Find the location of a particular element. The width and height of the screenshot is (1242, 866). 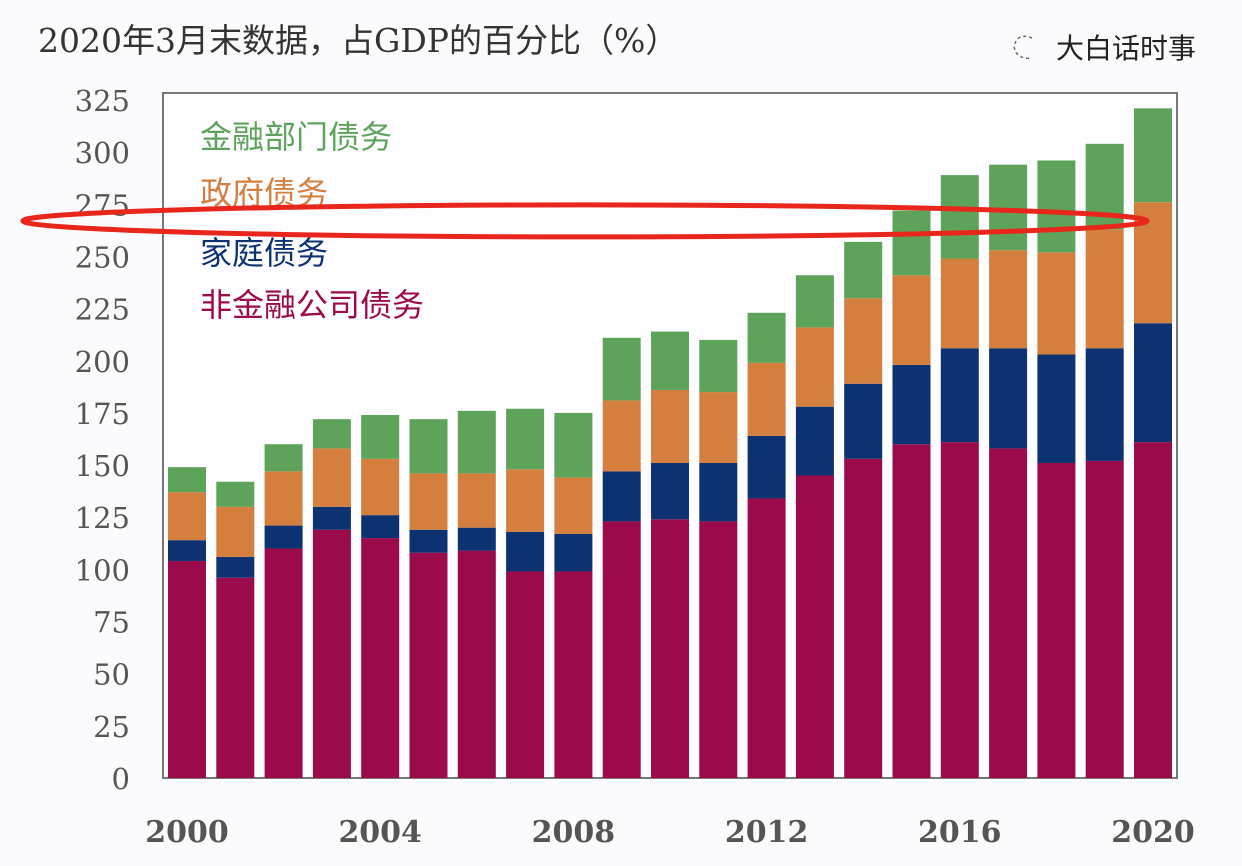

y-tick-label: 125 is located at coordinates (102, 518).